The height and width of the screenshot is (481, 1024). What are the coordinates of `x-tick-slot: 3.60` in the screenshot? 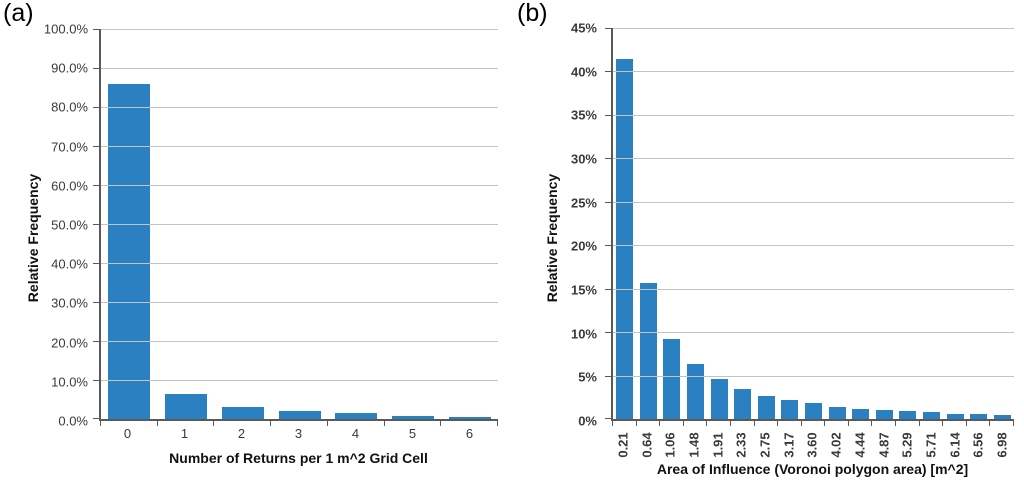 It's located at (813, 445).